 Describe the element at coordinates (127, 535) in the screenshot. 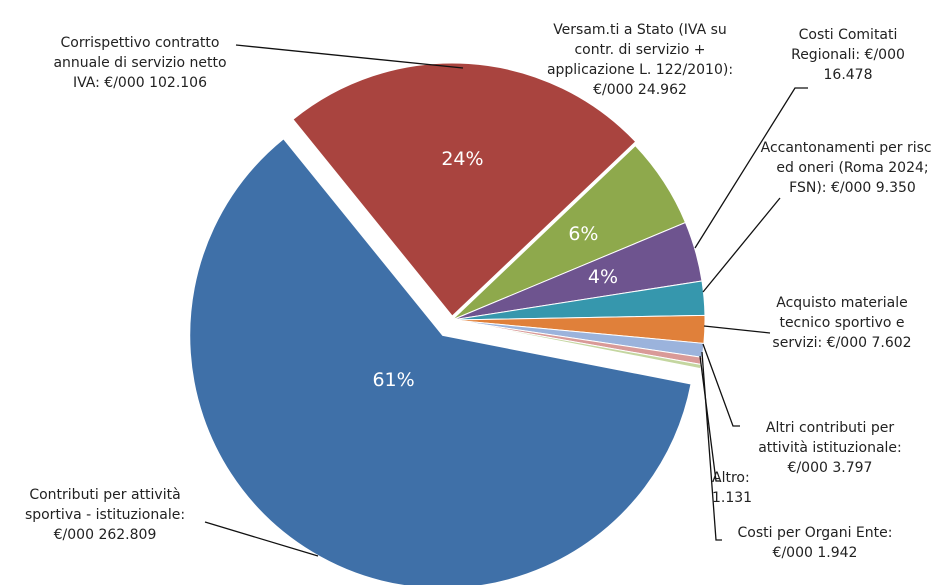

I see `value-label: 262.809` at that location.